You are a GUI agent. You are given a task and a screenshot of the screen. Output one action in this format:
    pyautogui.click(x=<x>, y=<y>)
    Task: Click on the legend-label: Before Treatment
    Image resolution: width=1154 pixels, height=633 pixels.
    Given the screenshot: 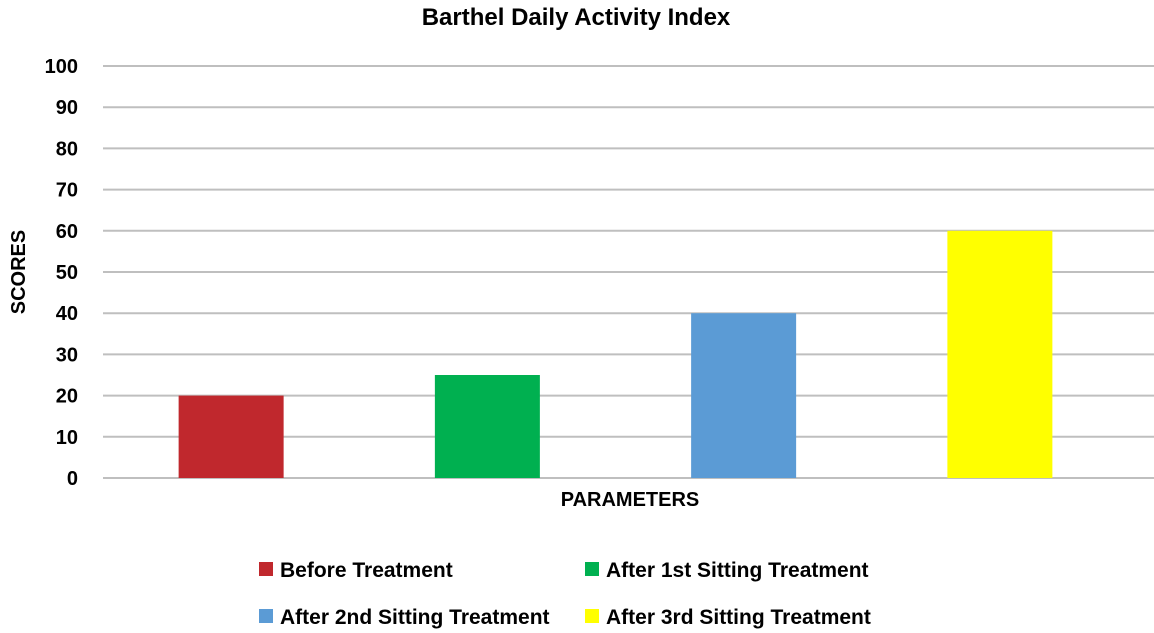 What is the action you would take?
    pyautogui.click(x=366, y=570)
    